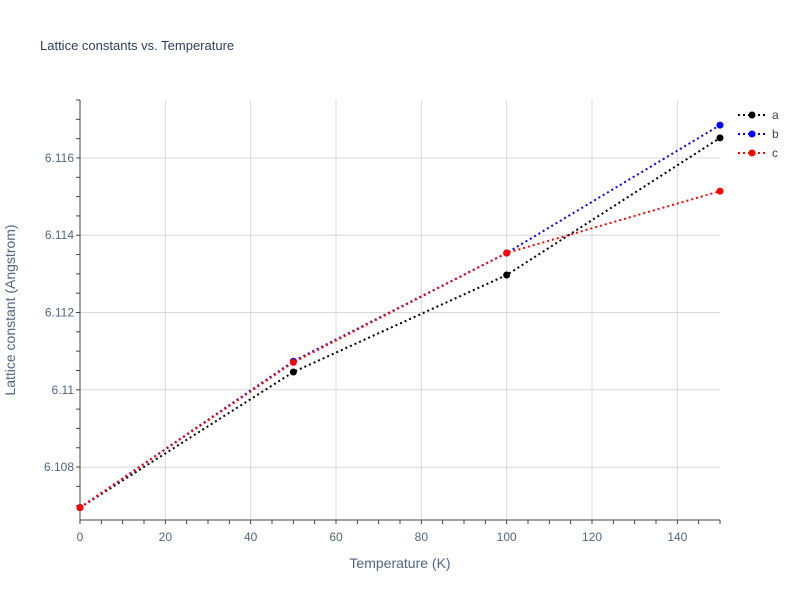  I want to click on y-tick-label: 6.11, so click(63, 390).